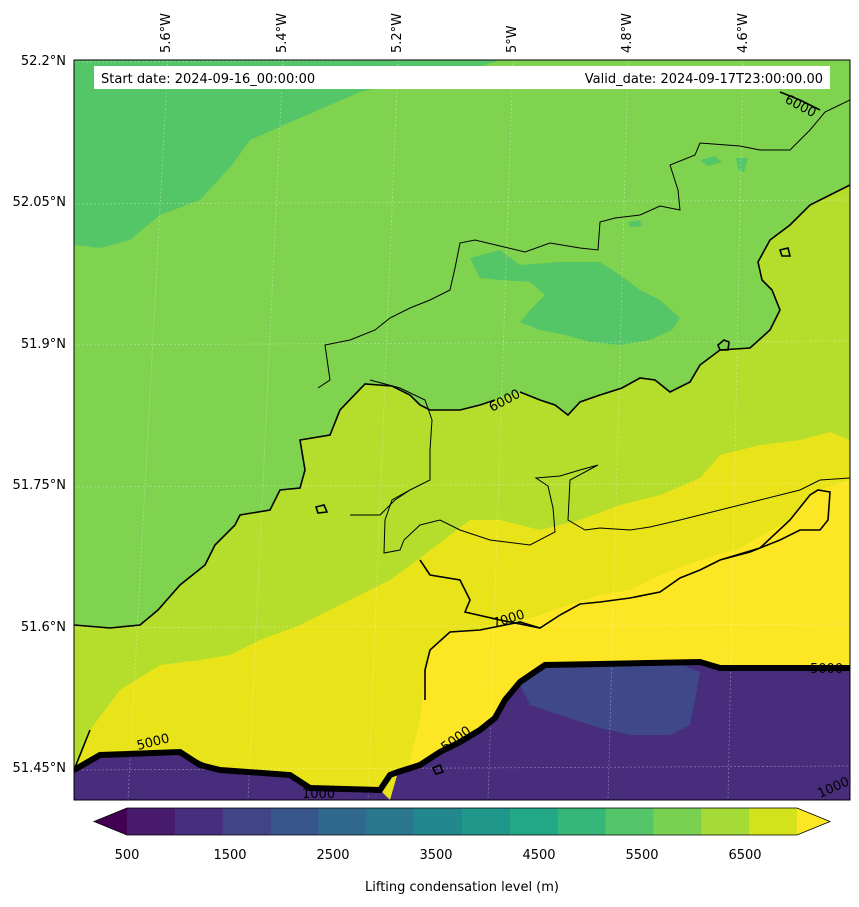 The height and width of the screenshot is (907, 859). Describe the element at coordinates (723, 345) in the screenshot. I see `contour-6000-ring` at that location.